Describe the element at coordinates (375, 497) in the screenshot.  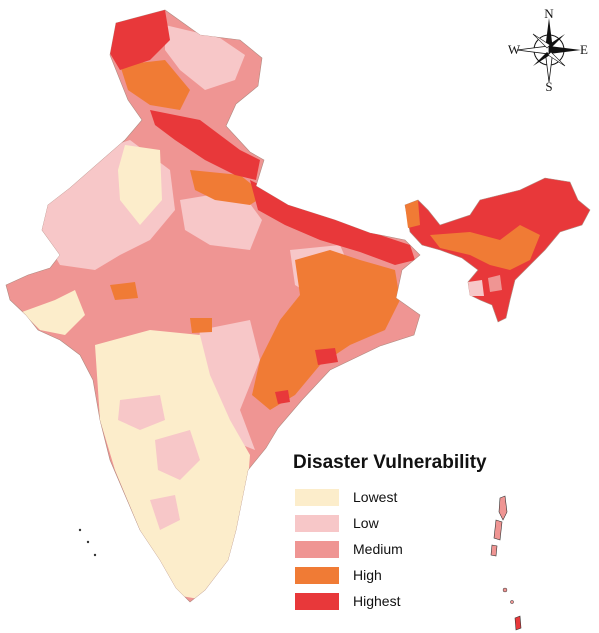
I see `legend-label-lowest: Lowest` at that location.